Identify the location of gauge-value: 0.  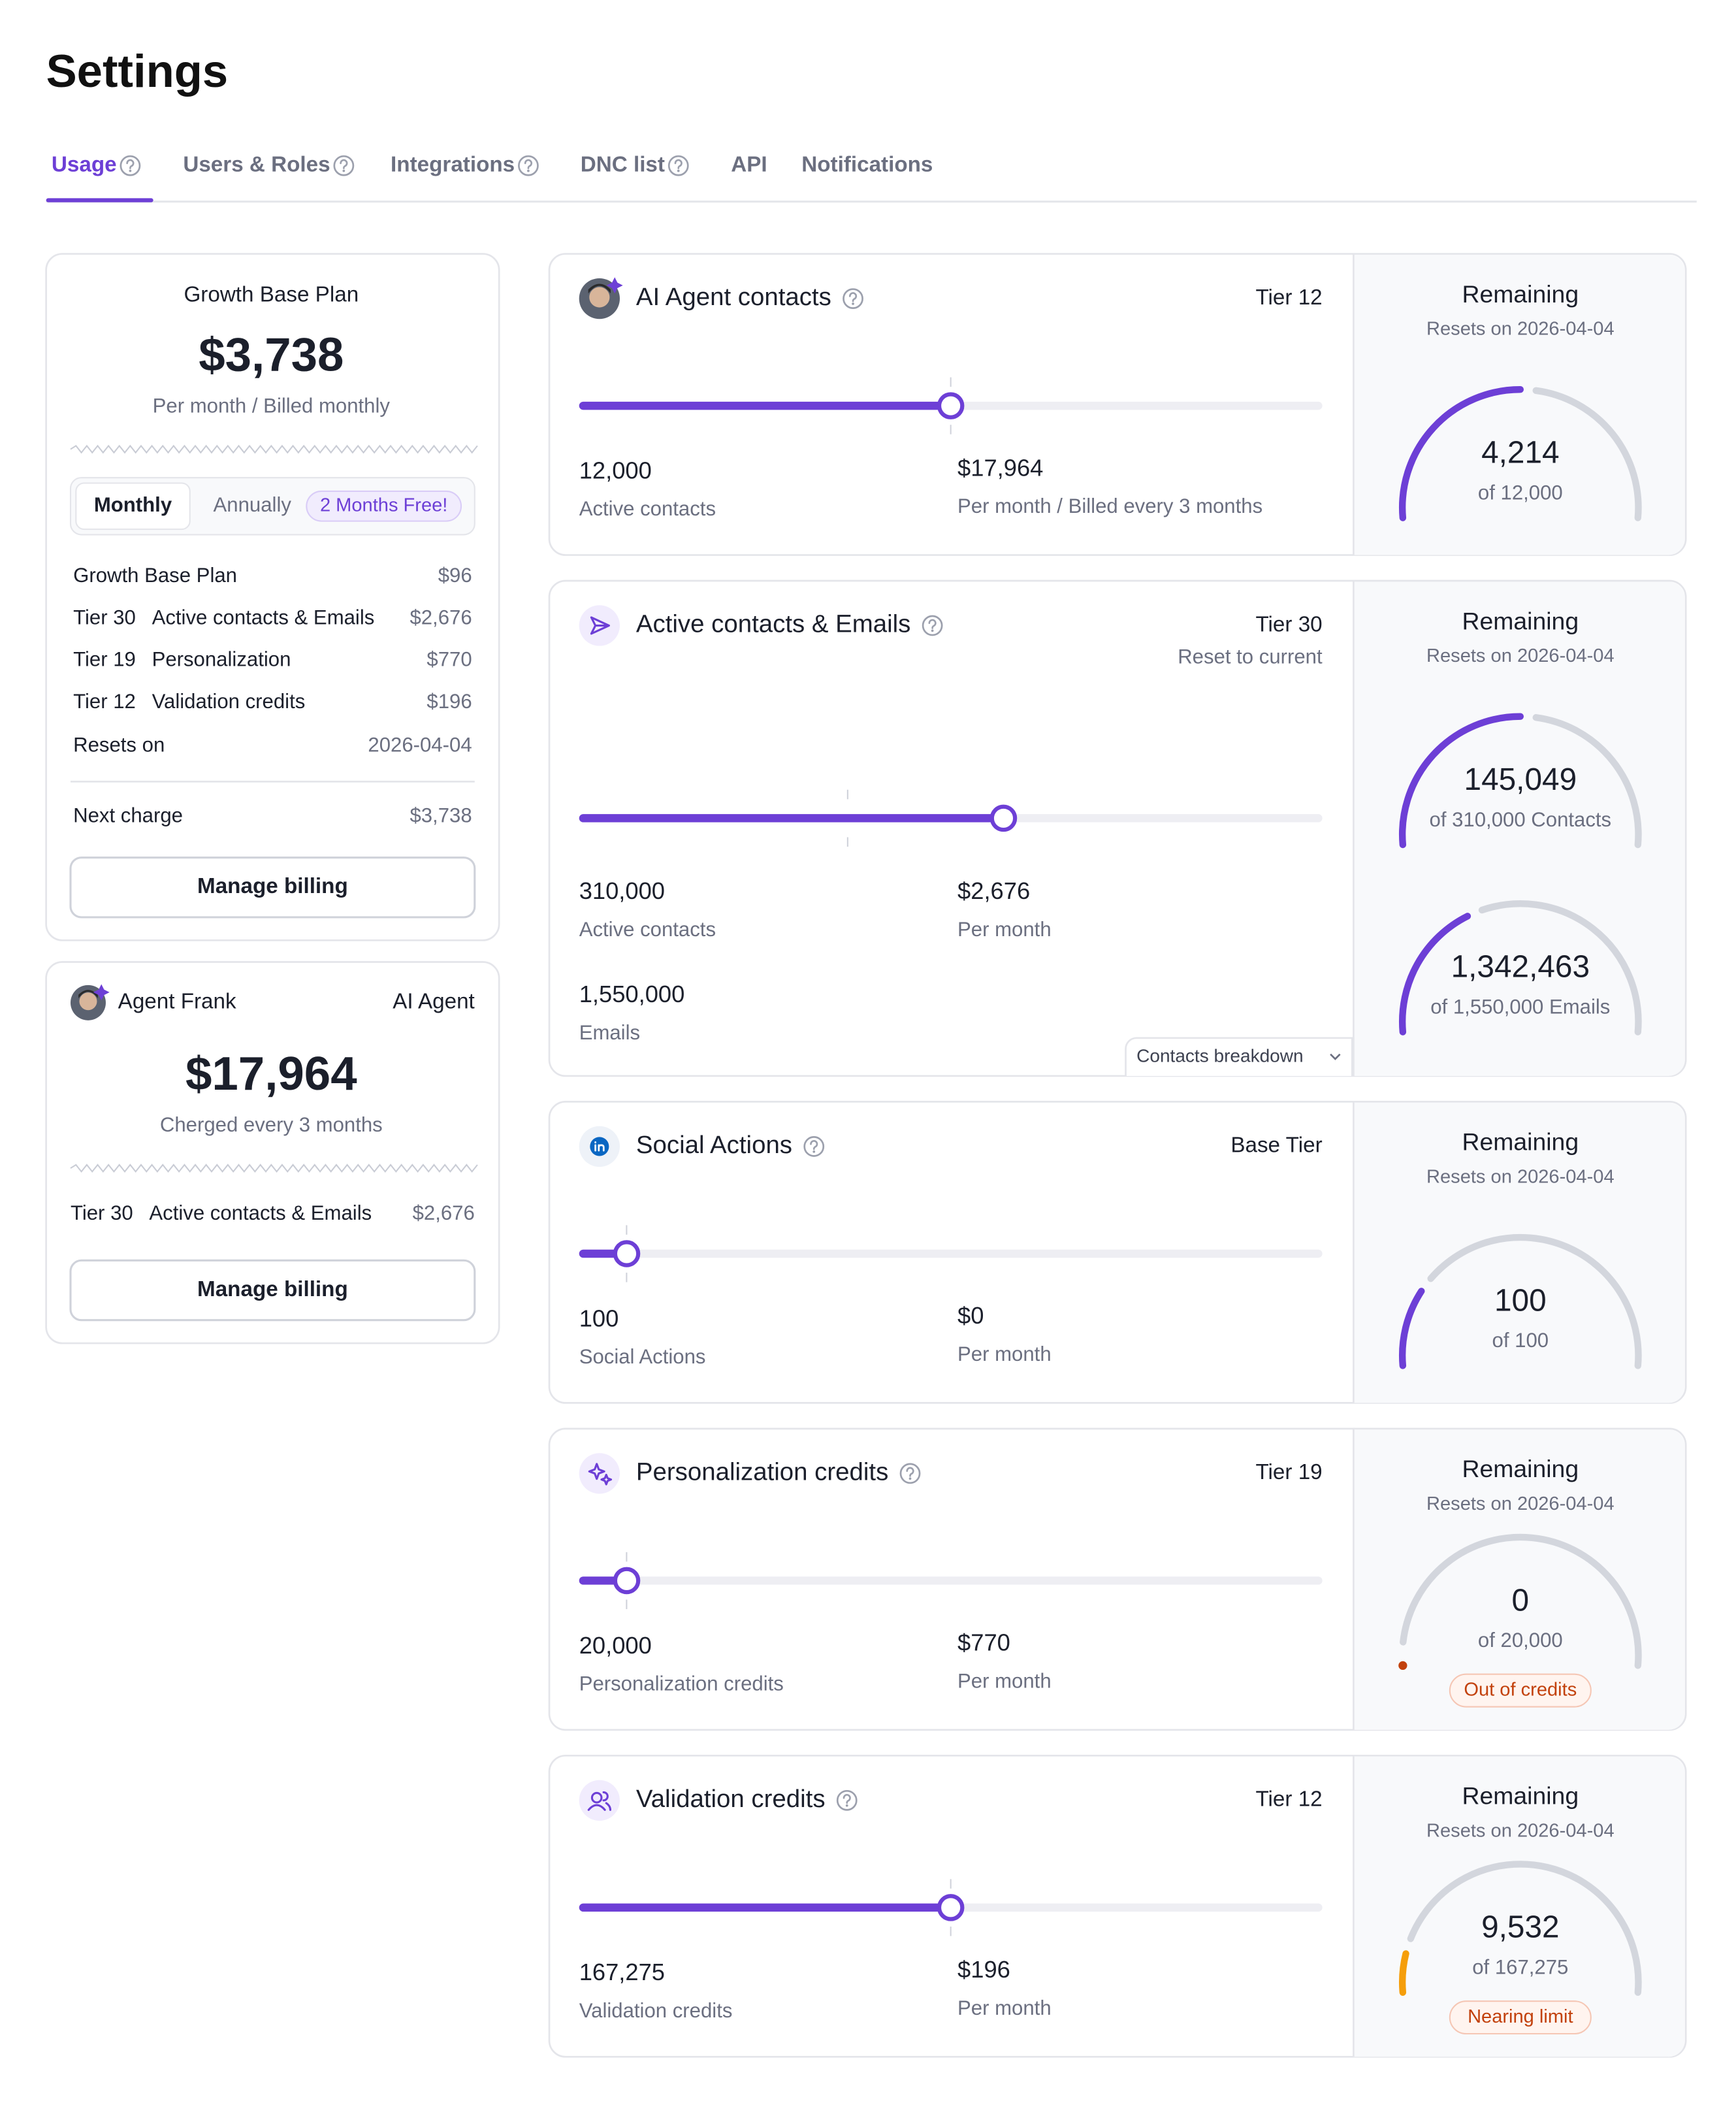
(1521, 1600).